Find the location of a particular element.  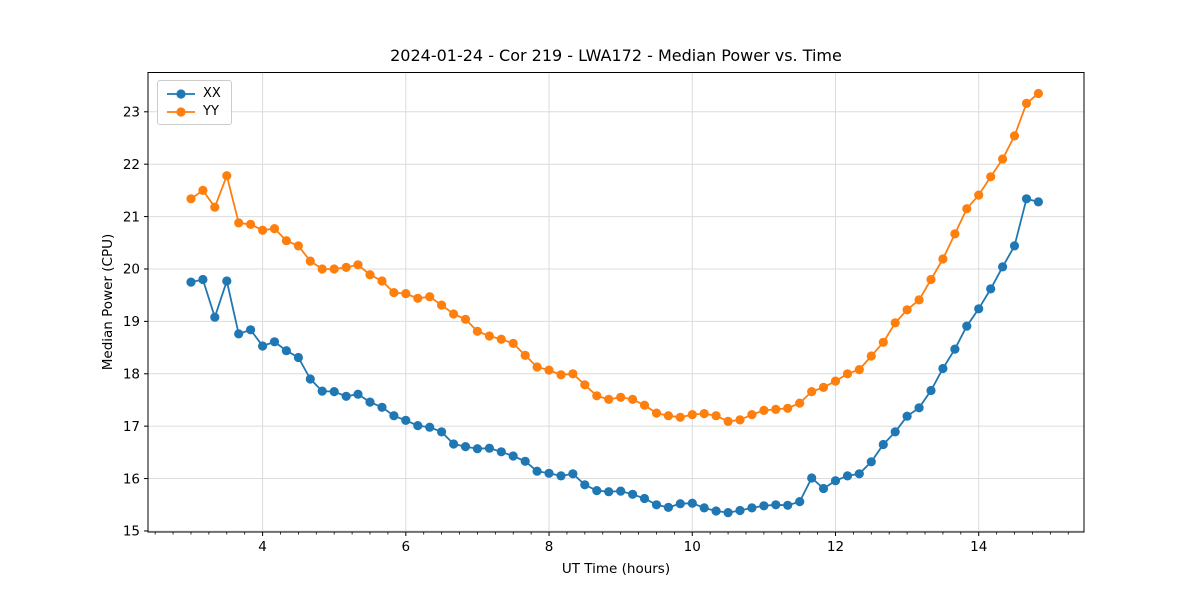

legend-label-xx: XX is located at coordinates (212, 93).